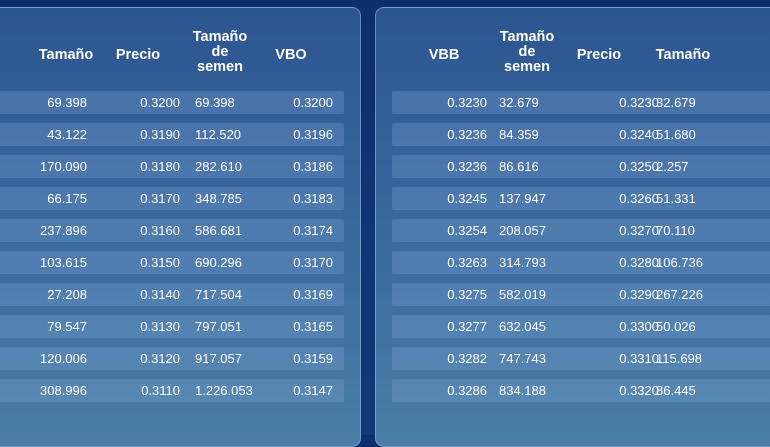 The width and height of the screenshot is (770, 447). What do you see at coordinates (679, 358) in the screenshot?
I see `size-cell: 115.698` at bounding box center [679, 358].